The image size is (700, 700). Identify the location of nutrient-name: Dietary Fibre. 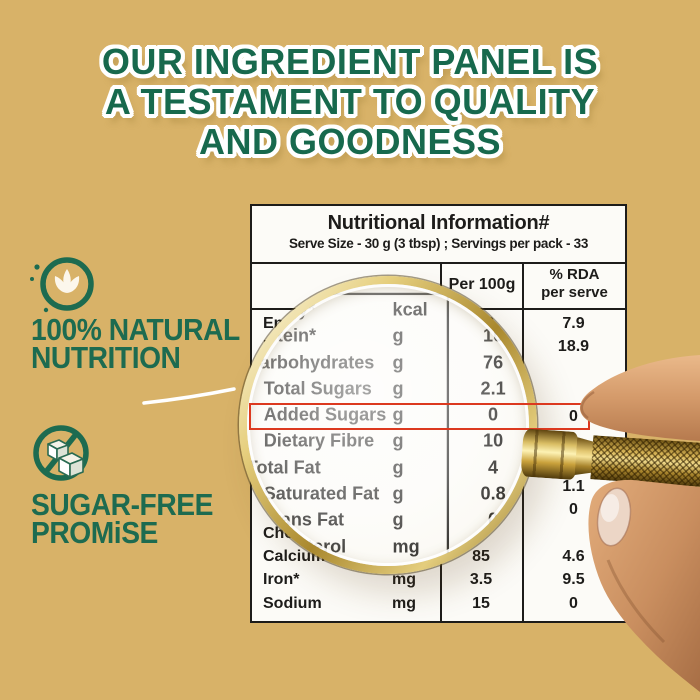
(319, 442).